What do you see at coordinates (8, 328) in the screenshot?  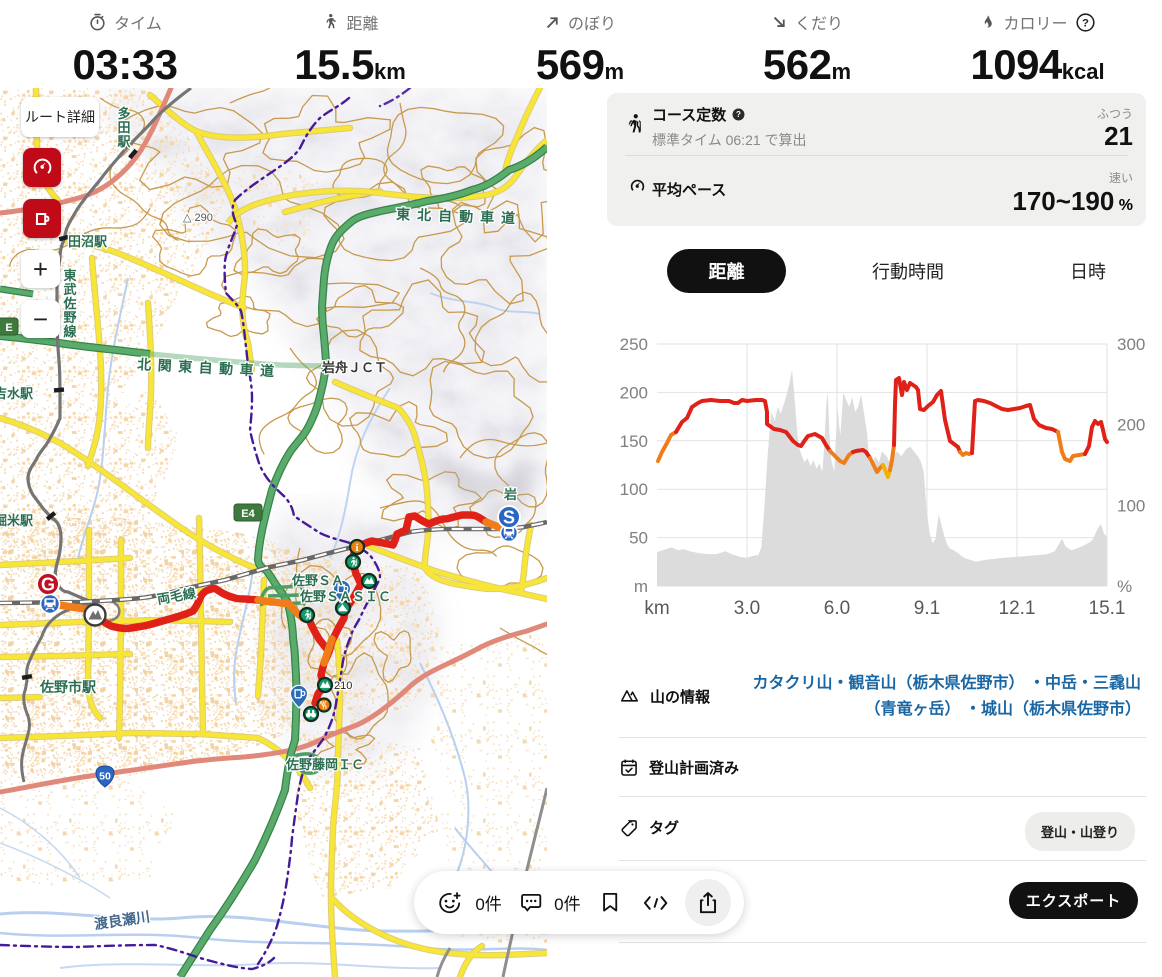 I see `svg-text: E` at bounding box center [8, 328].